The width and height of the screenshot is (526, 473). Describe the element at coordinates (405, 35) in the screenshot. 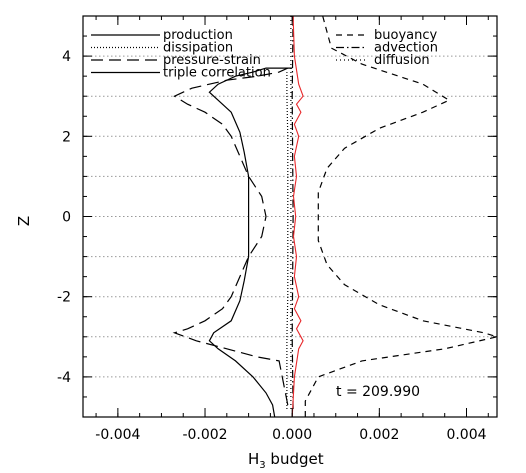

I see `legend-label: buoyancy` at that location.